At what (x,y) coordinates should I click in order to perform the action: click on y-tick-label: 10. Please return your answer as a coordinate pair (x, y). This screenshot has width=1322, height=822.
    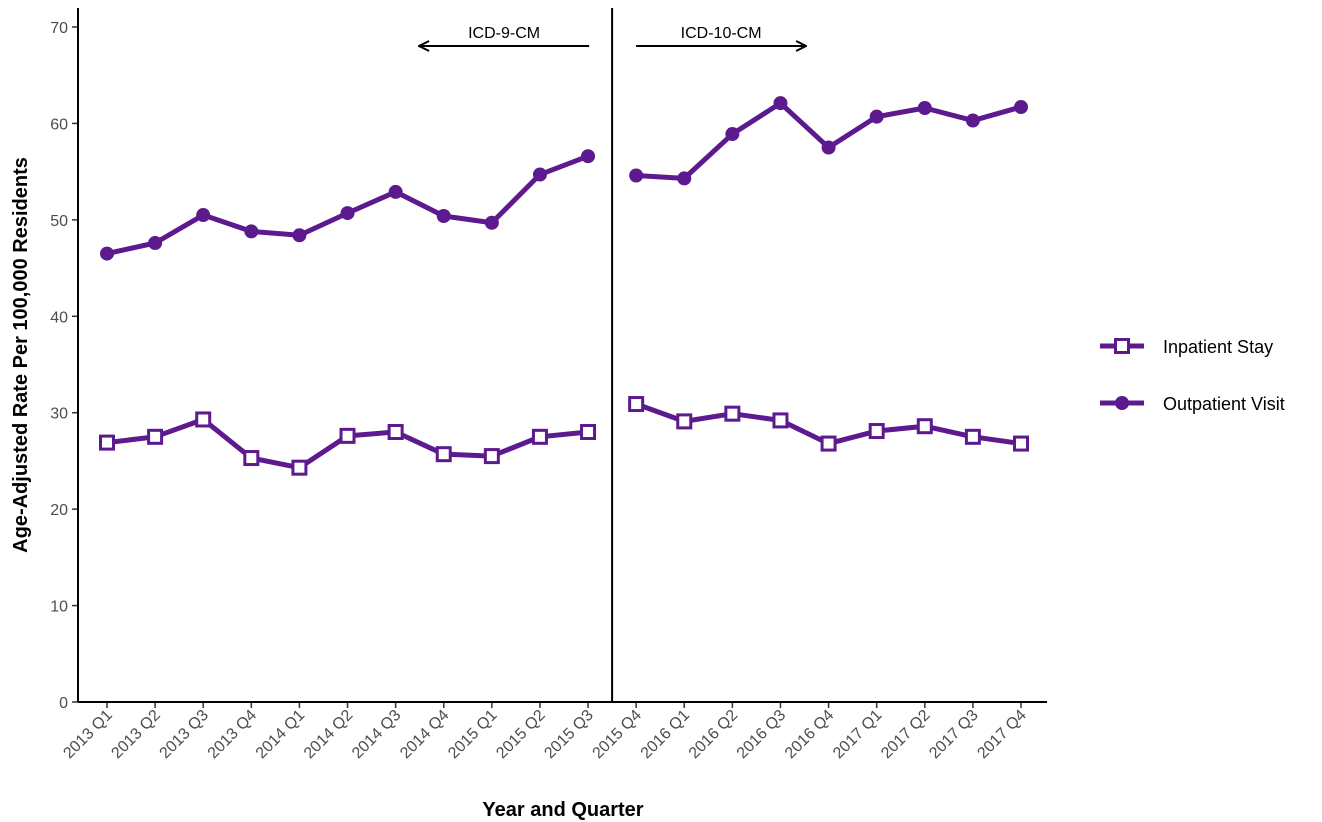
    Looking at the image, I should click on (59, 607).